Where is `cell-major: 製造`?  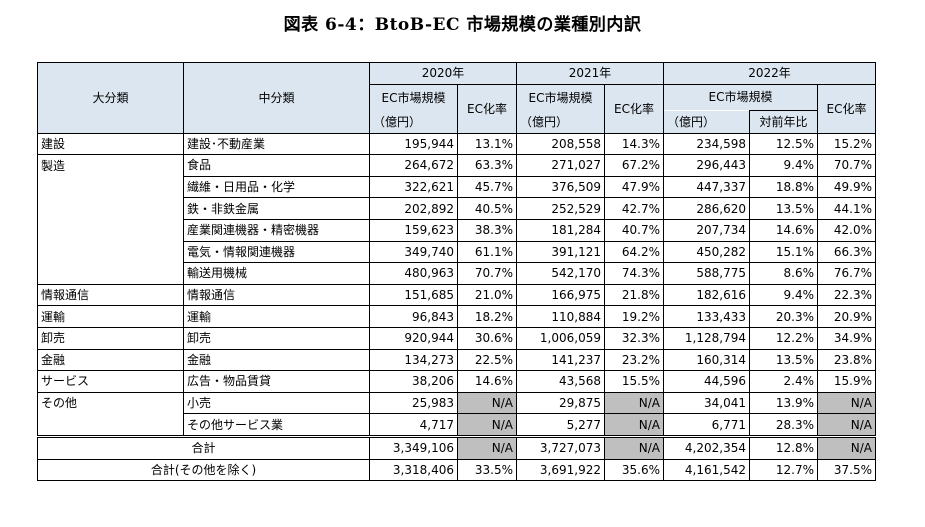 cell-major: 製造 is located at coordinates (110, 165).